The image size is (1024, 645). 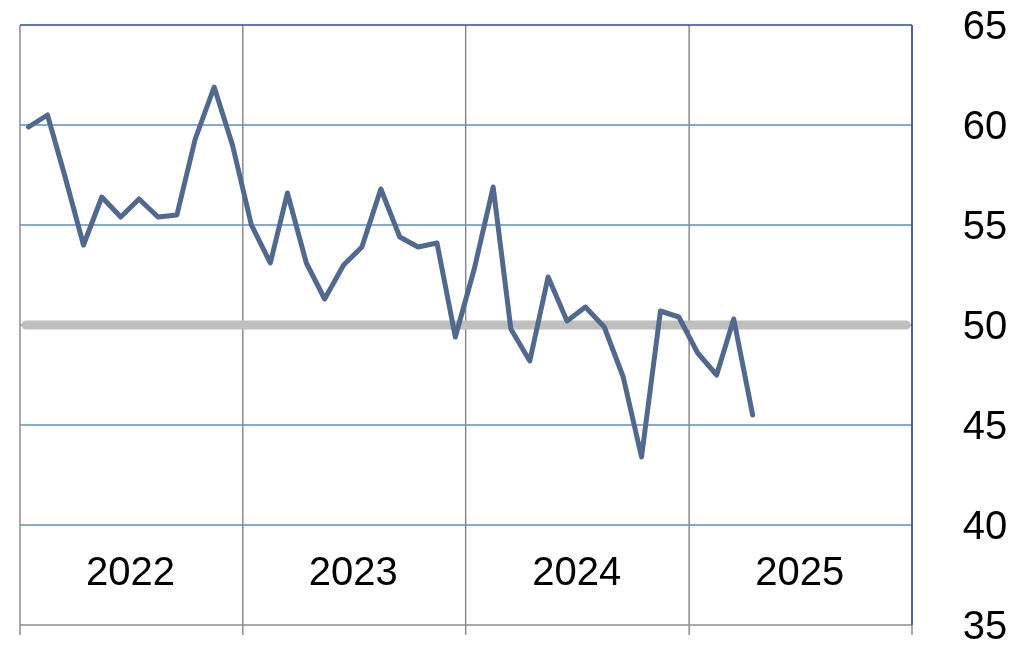 What do you see at coordinates (800, 571) in the screenshot?
I see `x-tick-label: 2025` at bounding box center [800, 571].